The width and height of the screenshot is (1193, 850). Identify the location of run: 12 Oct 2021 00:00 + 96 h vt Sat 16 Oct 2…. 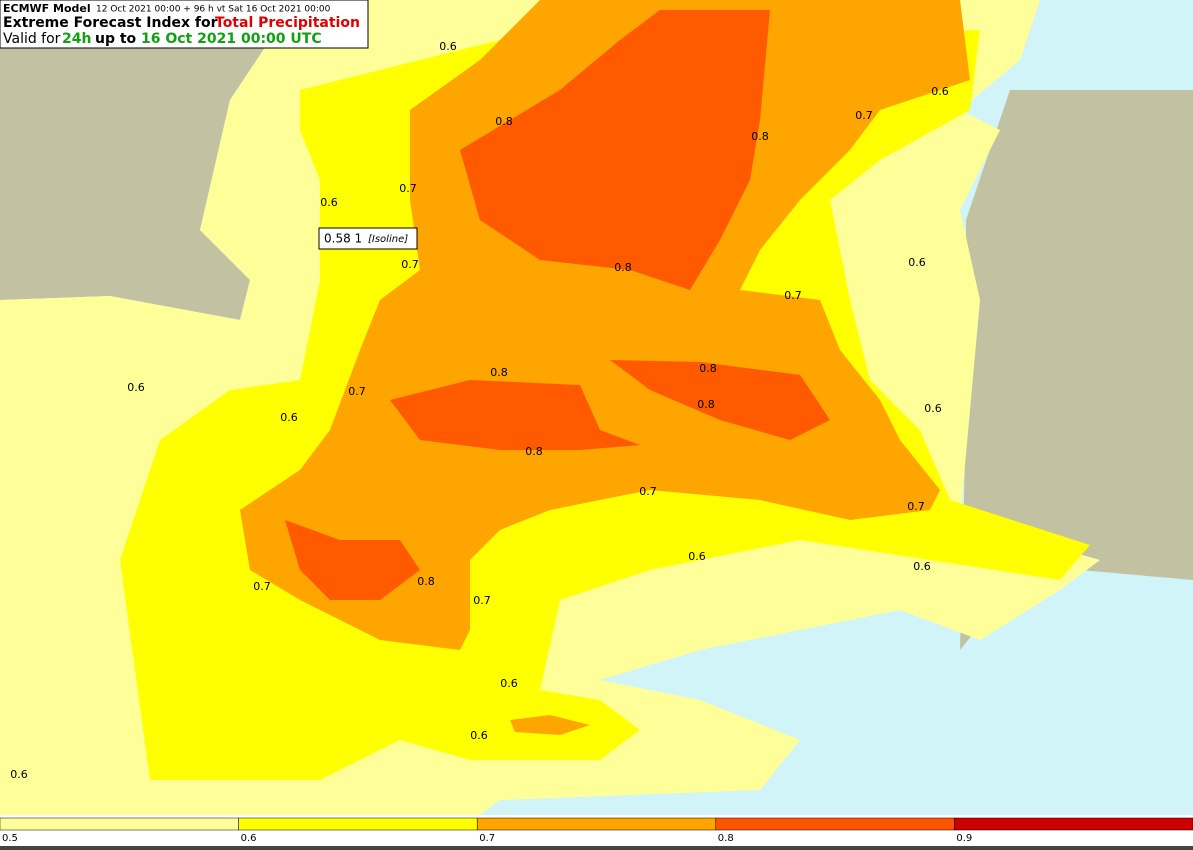
(213, 10).